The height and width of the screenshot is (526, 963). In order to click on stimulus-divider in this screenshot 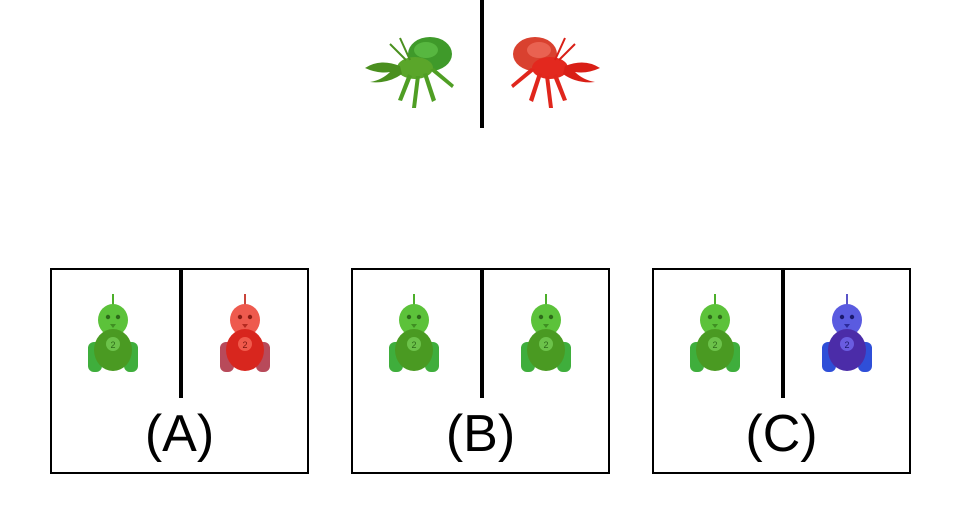, I will do `click(482, 64)`.